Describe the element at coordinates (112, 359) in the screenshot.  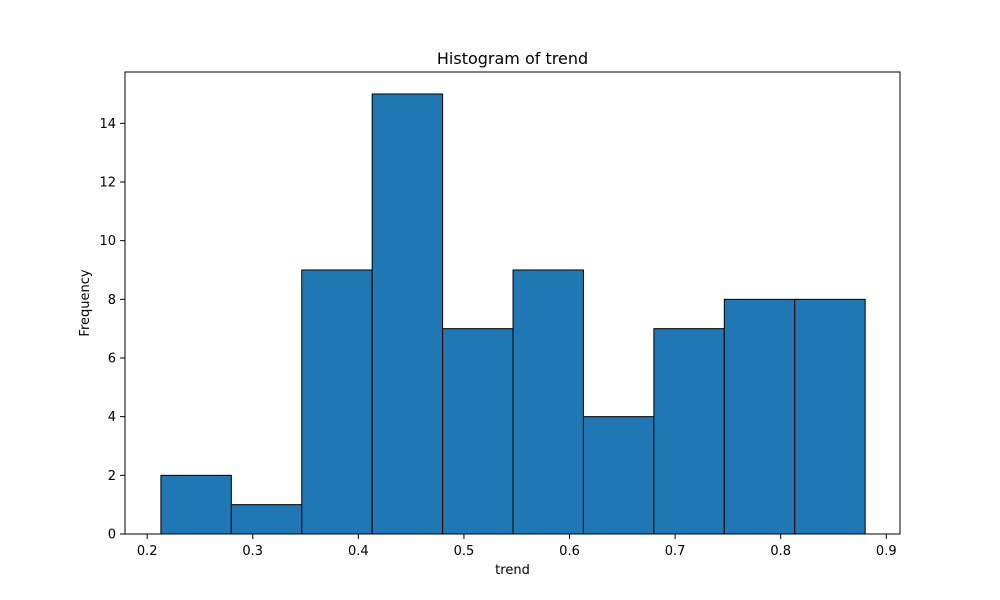
I see `y-tick-label: 6` at that location.